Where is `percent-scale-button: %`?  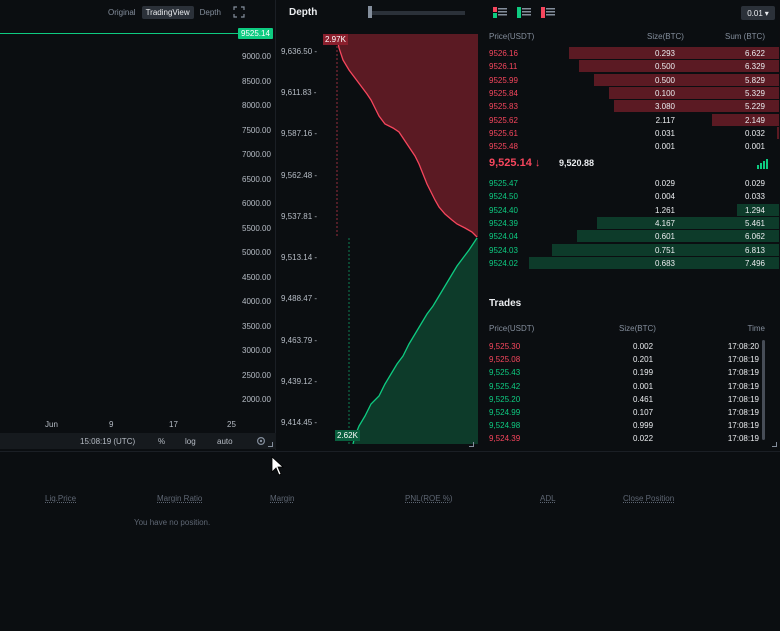 percent-scale-button: % is located at coordinates (162, 441).